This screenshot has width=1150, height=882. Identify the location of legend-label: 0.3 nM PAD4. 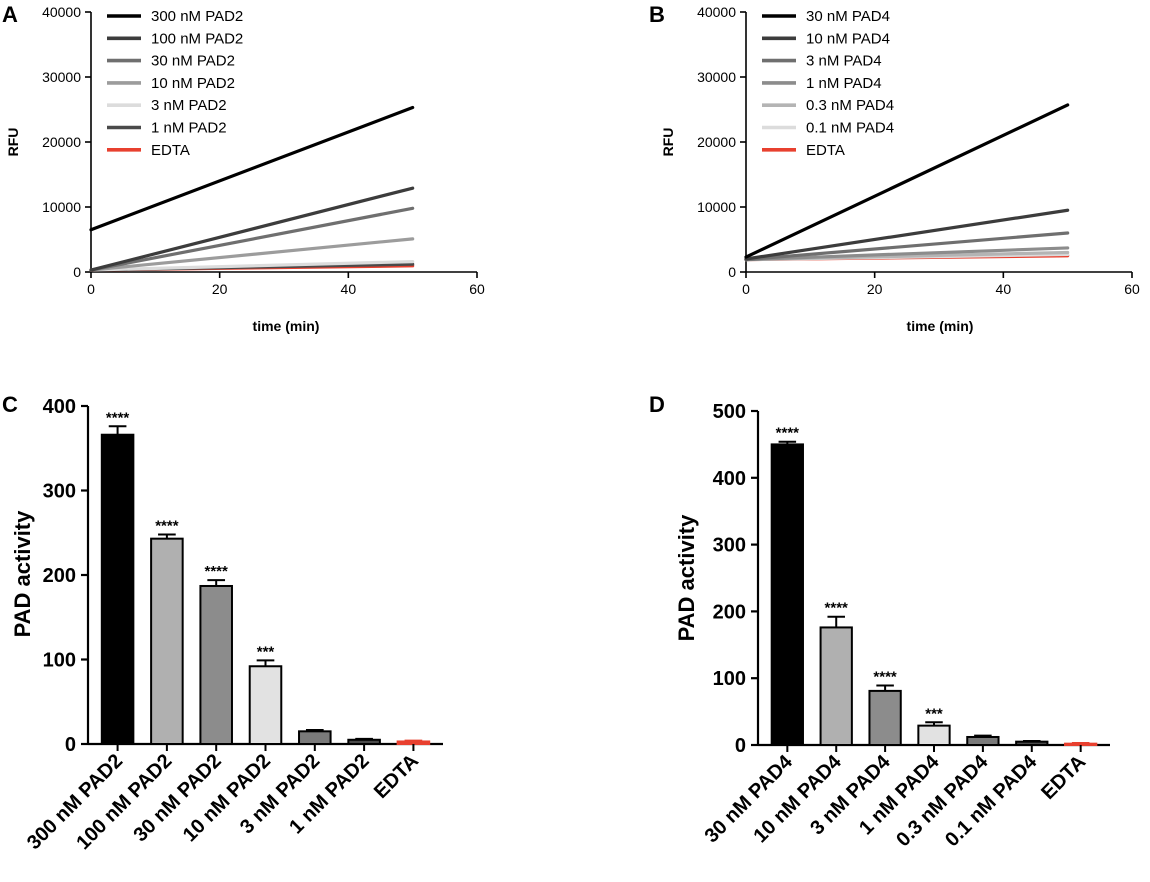
(850, 105).